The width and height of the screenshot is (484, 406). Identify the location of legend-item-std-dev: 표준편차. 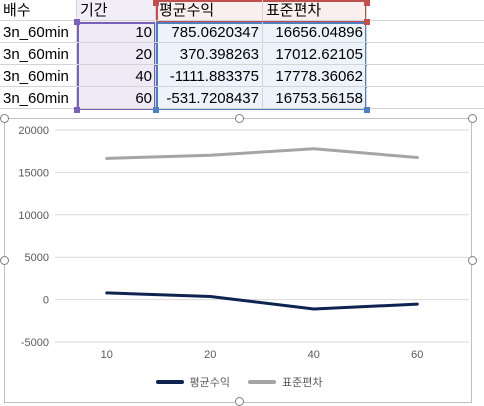
(285, 382).